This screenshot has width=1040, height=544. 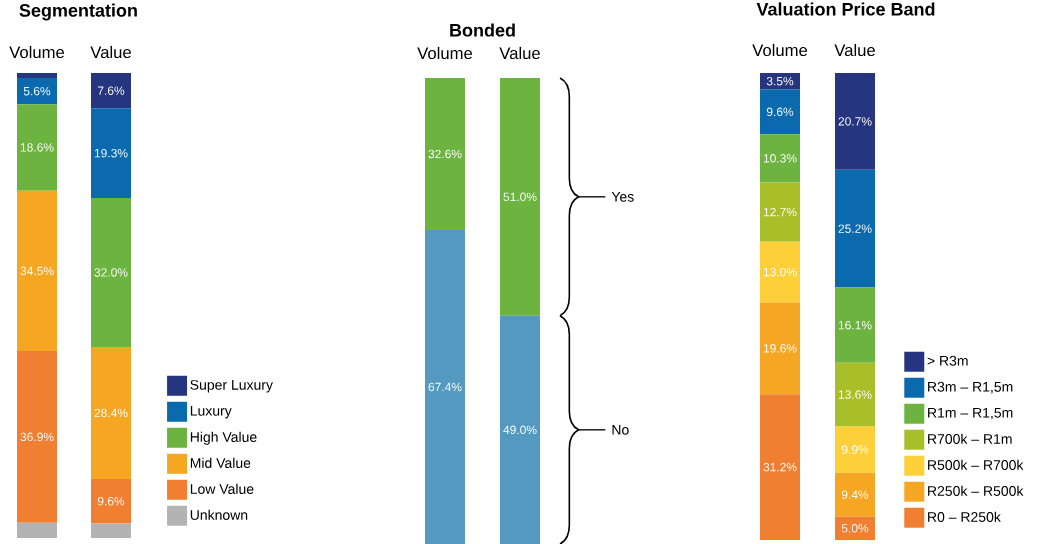 I want to click on data-label: 5.0%, so click(x=855, y=528).